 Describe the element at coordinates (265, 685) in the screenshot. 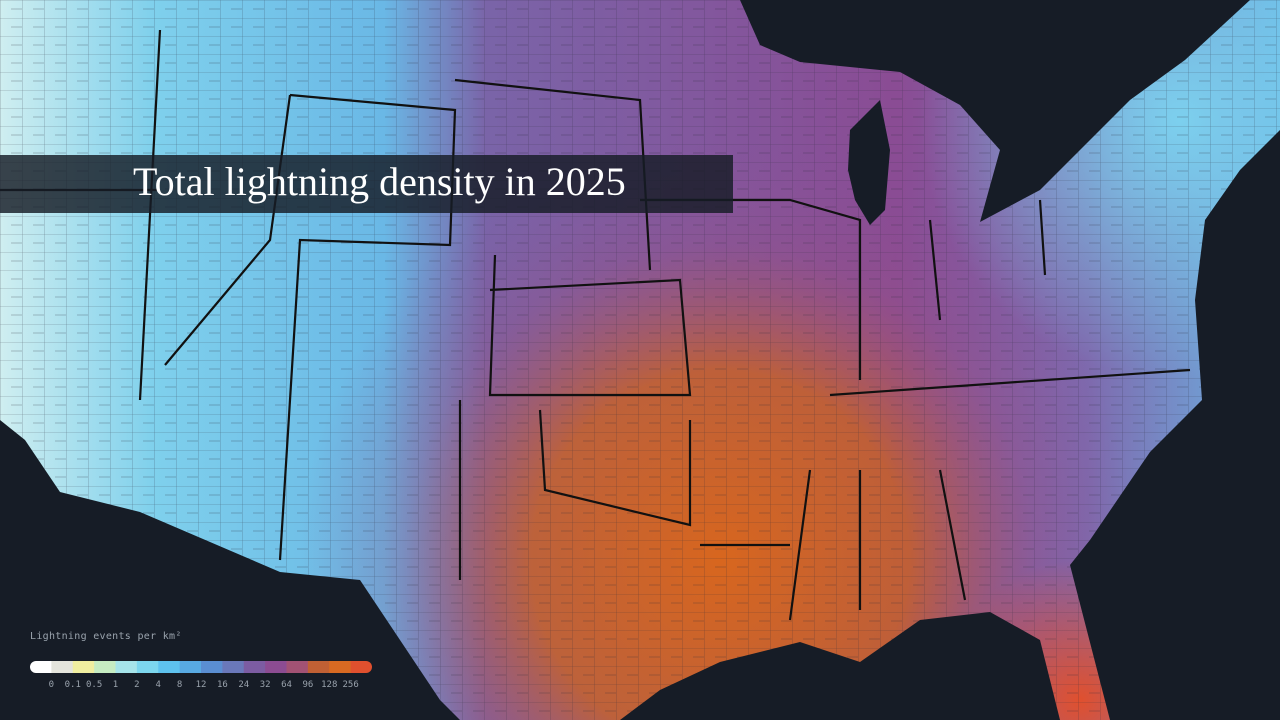

I see `legend-label: 32` at that location.